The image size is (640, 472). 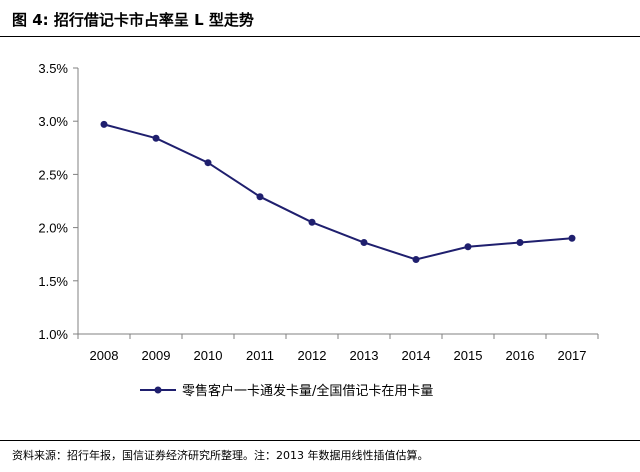 What do you see at coordinates (53, 68) in the screenshot?
I see `y-tick-label: 3.5%` at bounding box center [53, 68].